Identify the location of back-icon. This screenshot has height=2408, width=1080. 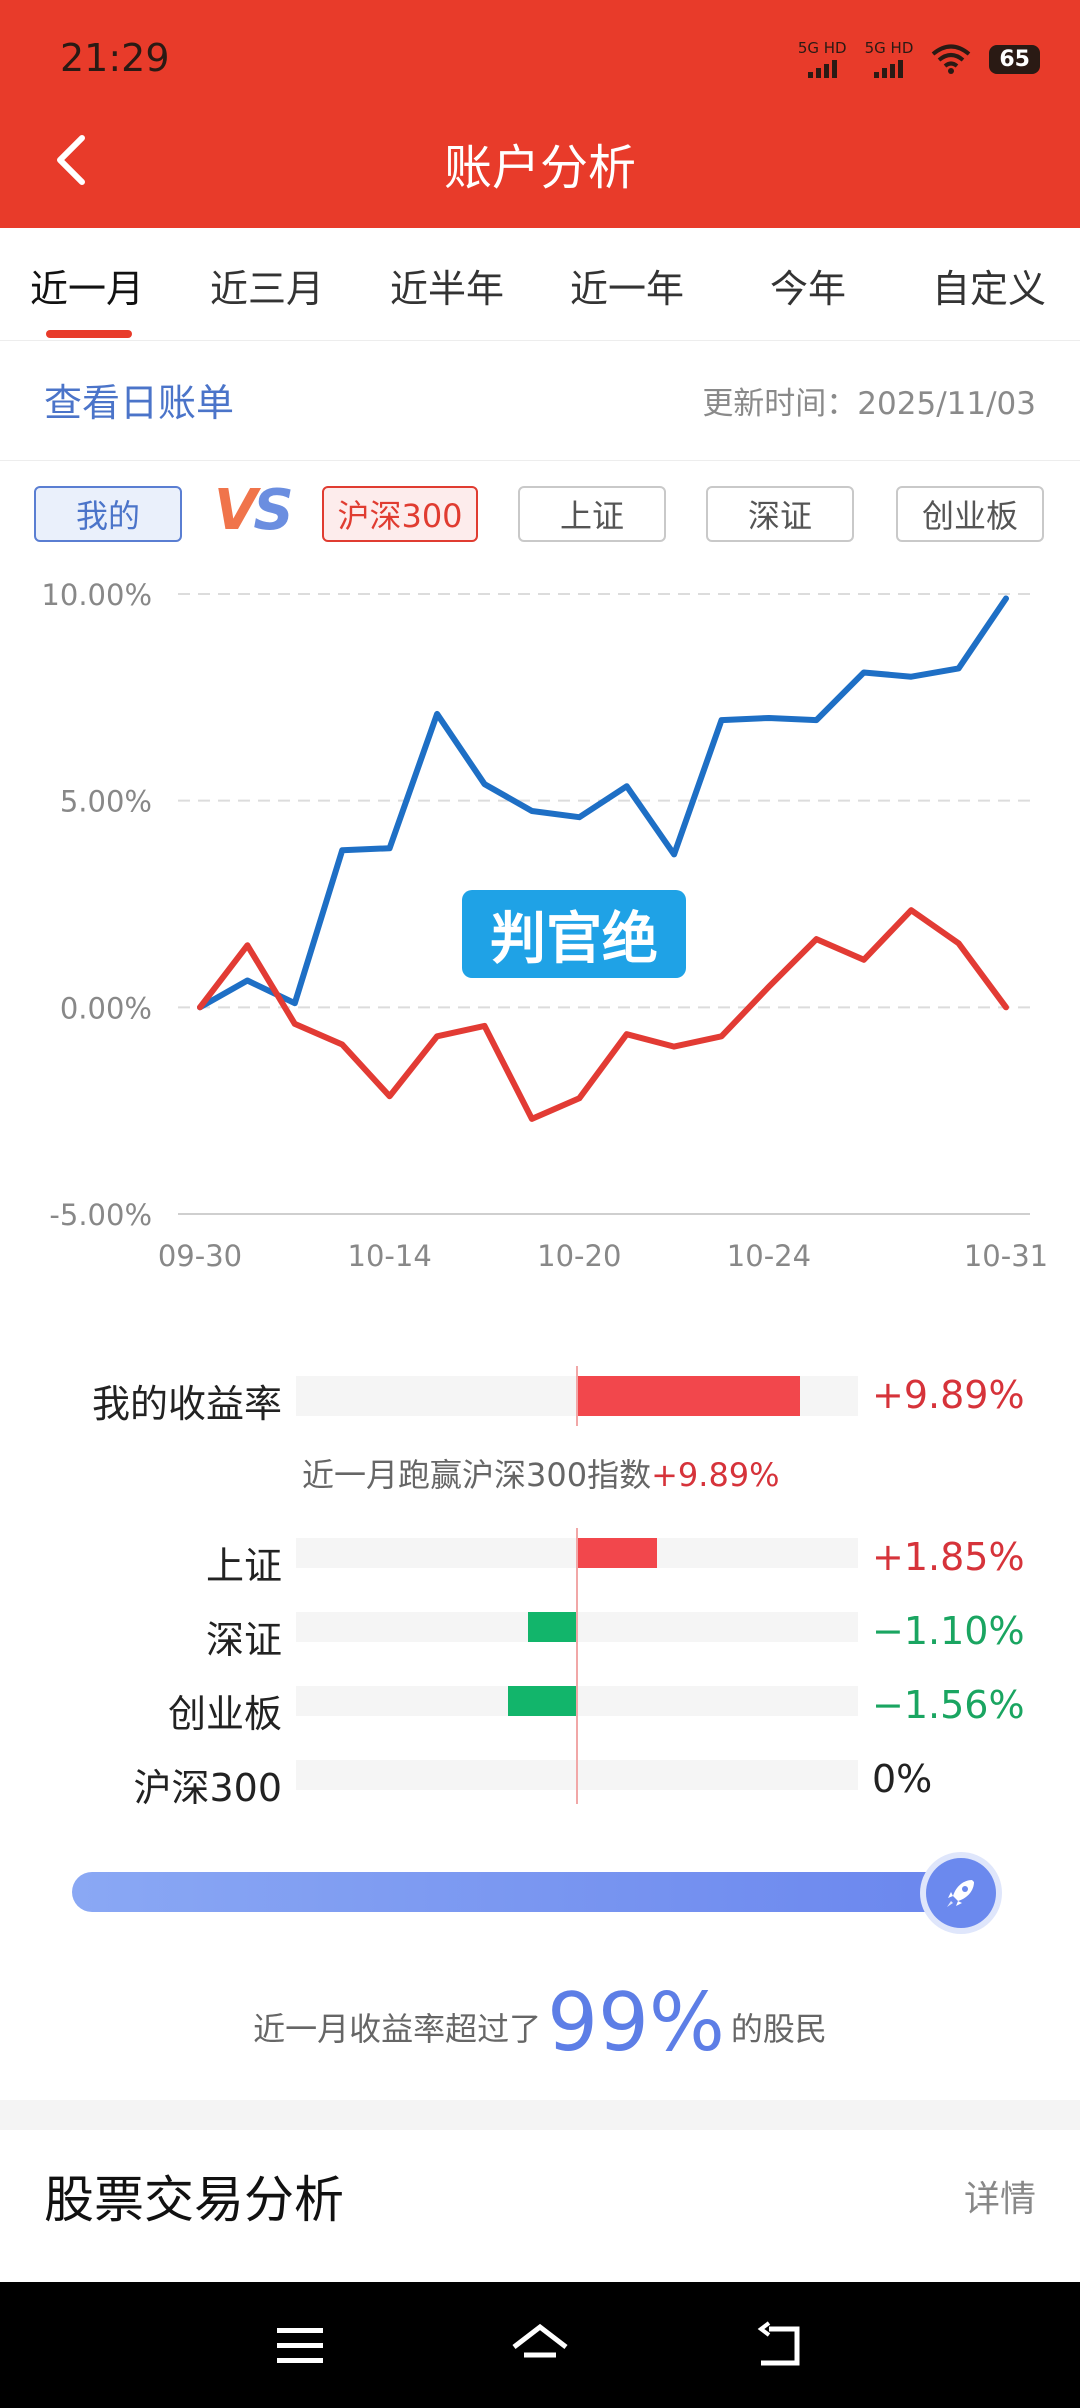
(780, 2346).